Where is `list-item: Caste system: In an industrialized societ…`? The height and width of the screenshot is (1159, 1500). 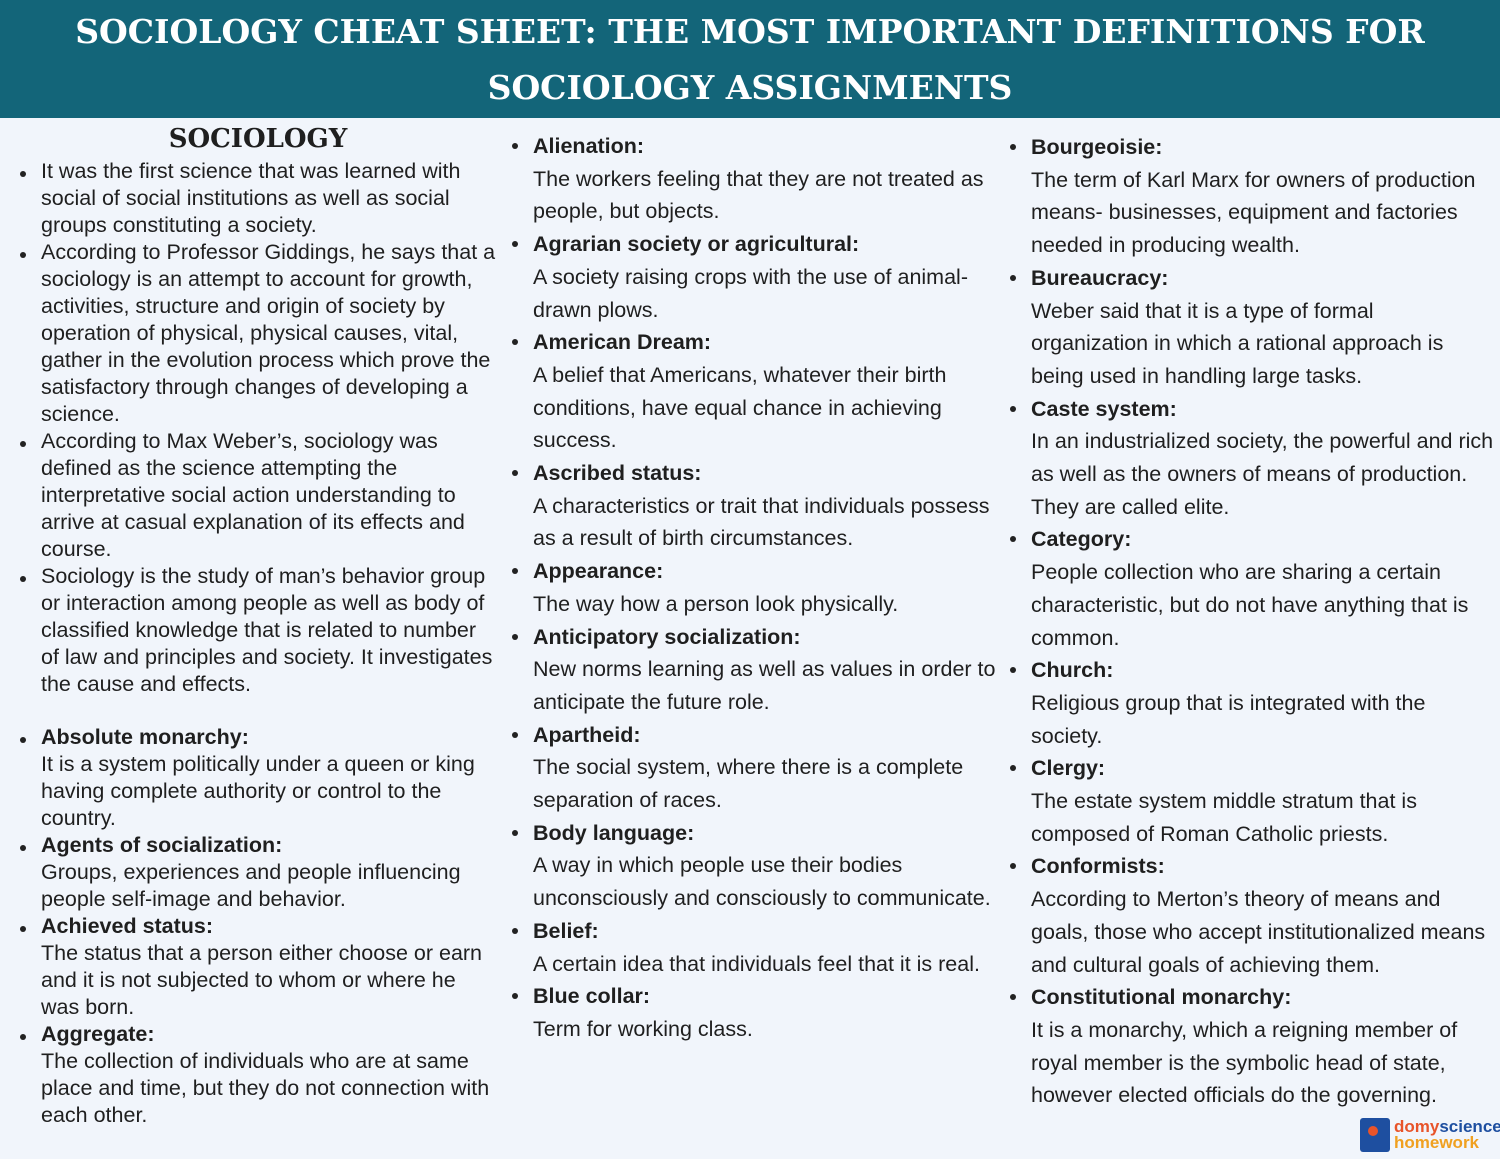
list-item: Caste system: In an industrialized societ… is located at coordinates (1251, 458).